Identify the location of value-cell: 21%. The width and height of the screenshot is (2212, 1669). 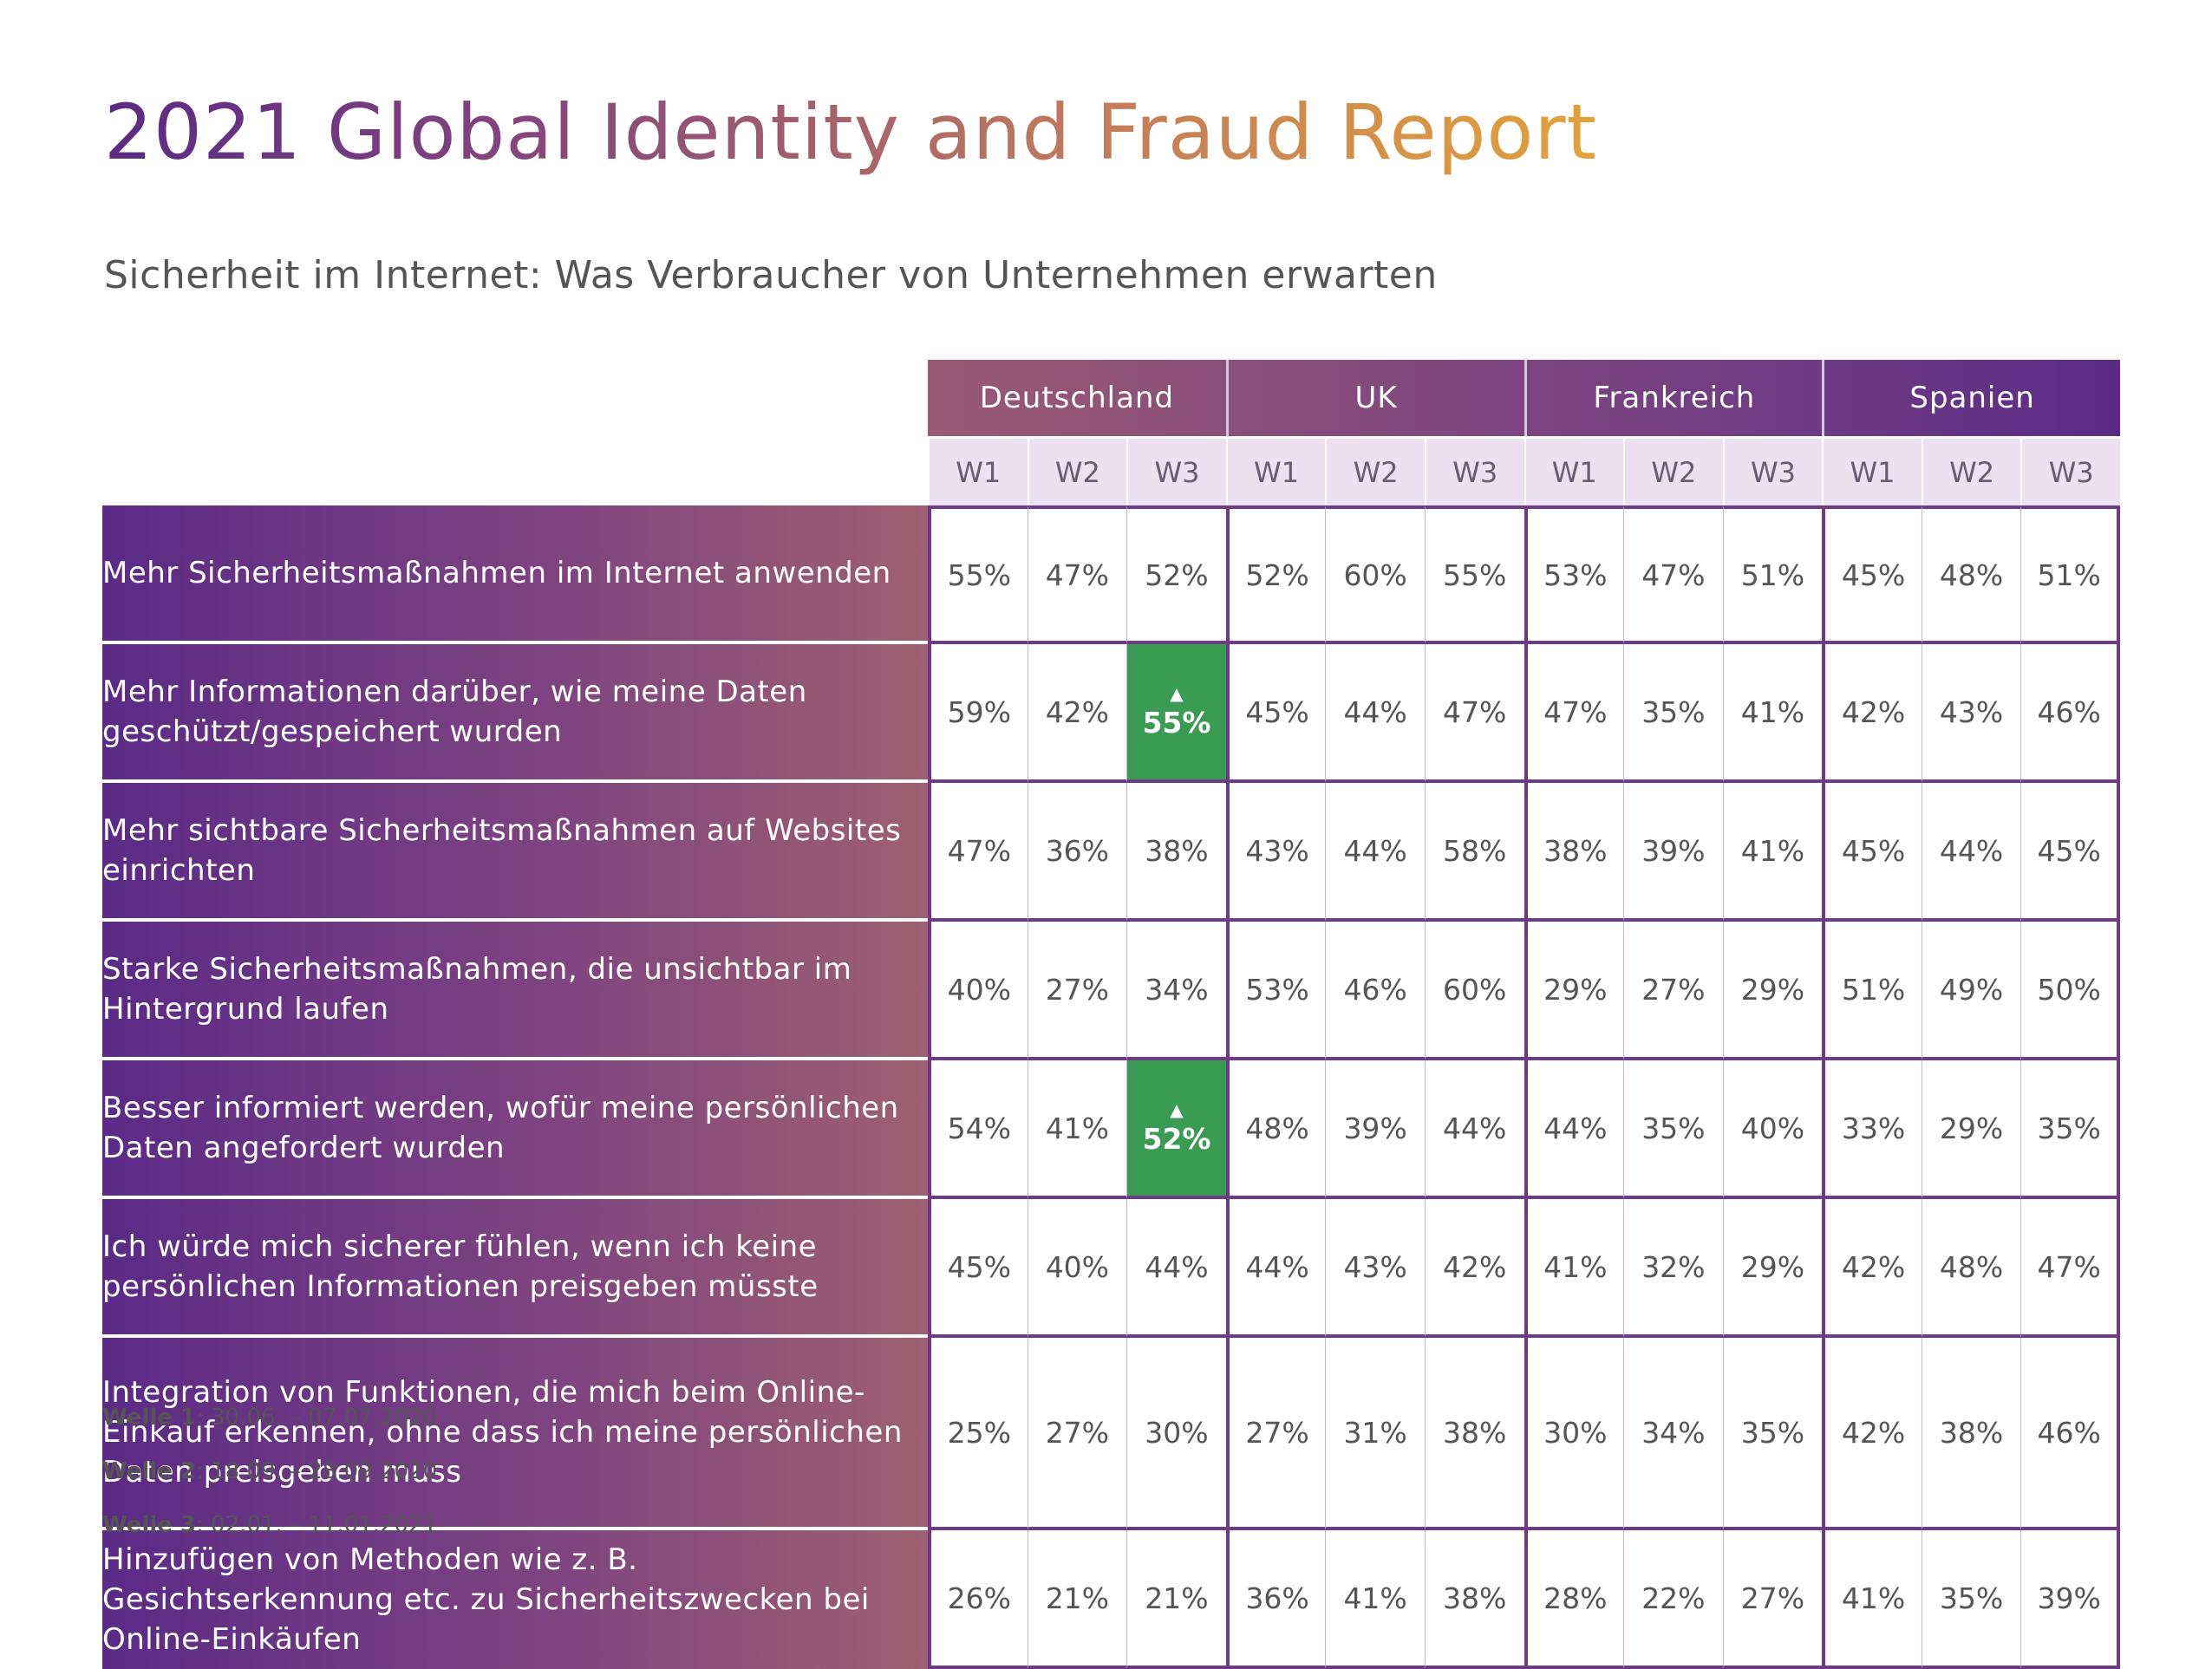
(1176, 1599).